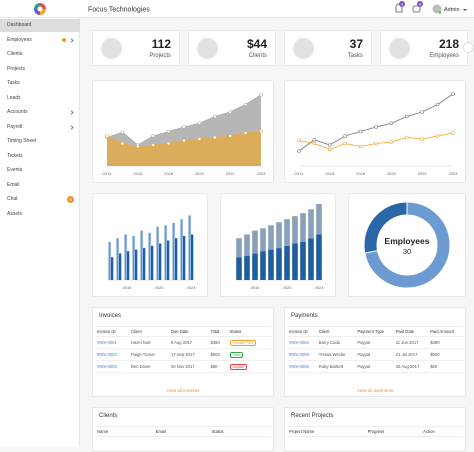 Image resolution: width=474 pixels, height=452 pixels. What do you see at coordinates (402, 4) in the screenshot?
I see `notif-badge` at bounding box center [402, 4].